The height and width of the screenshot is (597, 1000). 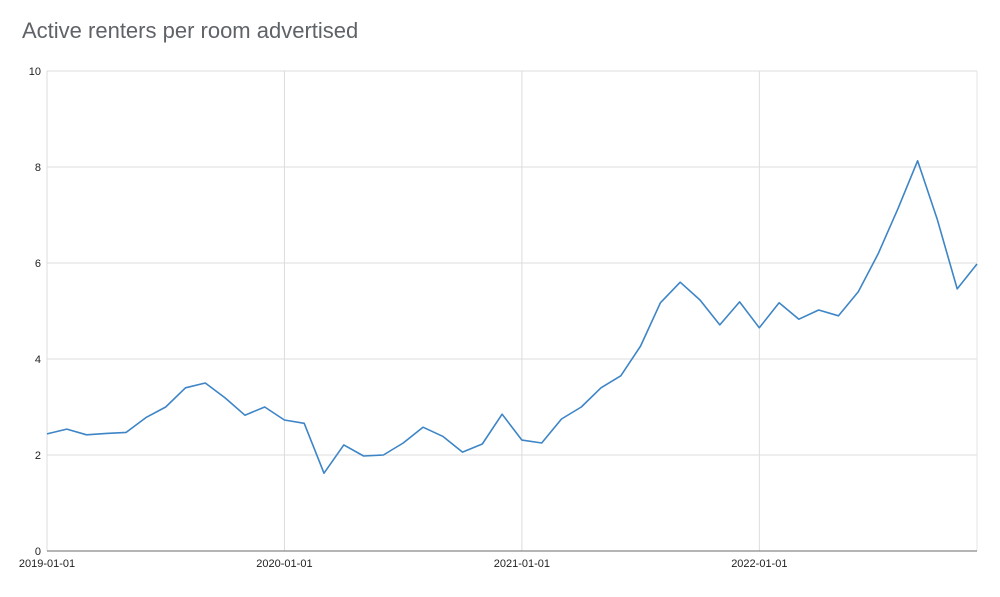 What do you see at coordinates (403, 564) in the screenshot?
I see `x-axis-ticks: 2019-01-01 2020-01-01 2021-01-01 2022-01-01` at bounding box center [403, 564].